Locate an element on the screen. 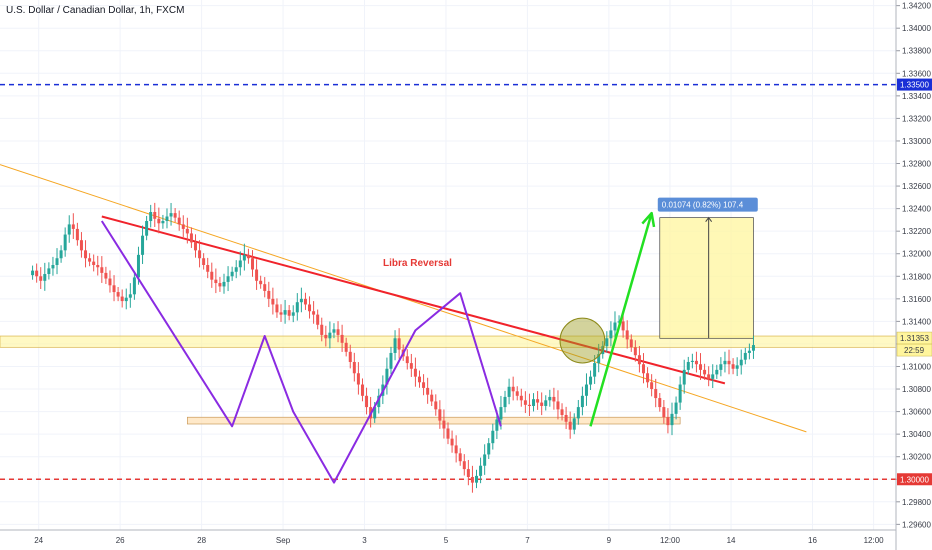 The height and width of the screenshot is (550, 932). y-tick-label: 1.33800 is located at coordinates (916, 51).